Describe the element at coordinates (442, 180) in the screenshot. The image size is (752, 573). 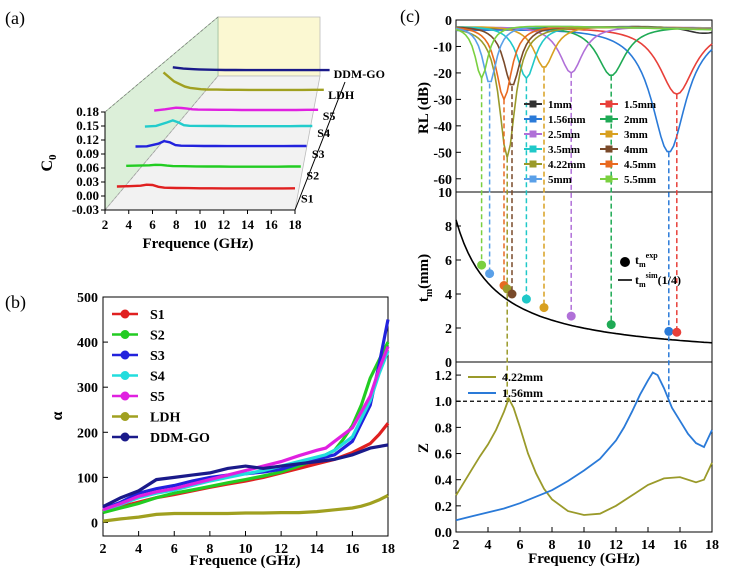
I see `c-rl-y-tick-label: -60` at that location.